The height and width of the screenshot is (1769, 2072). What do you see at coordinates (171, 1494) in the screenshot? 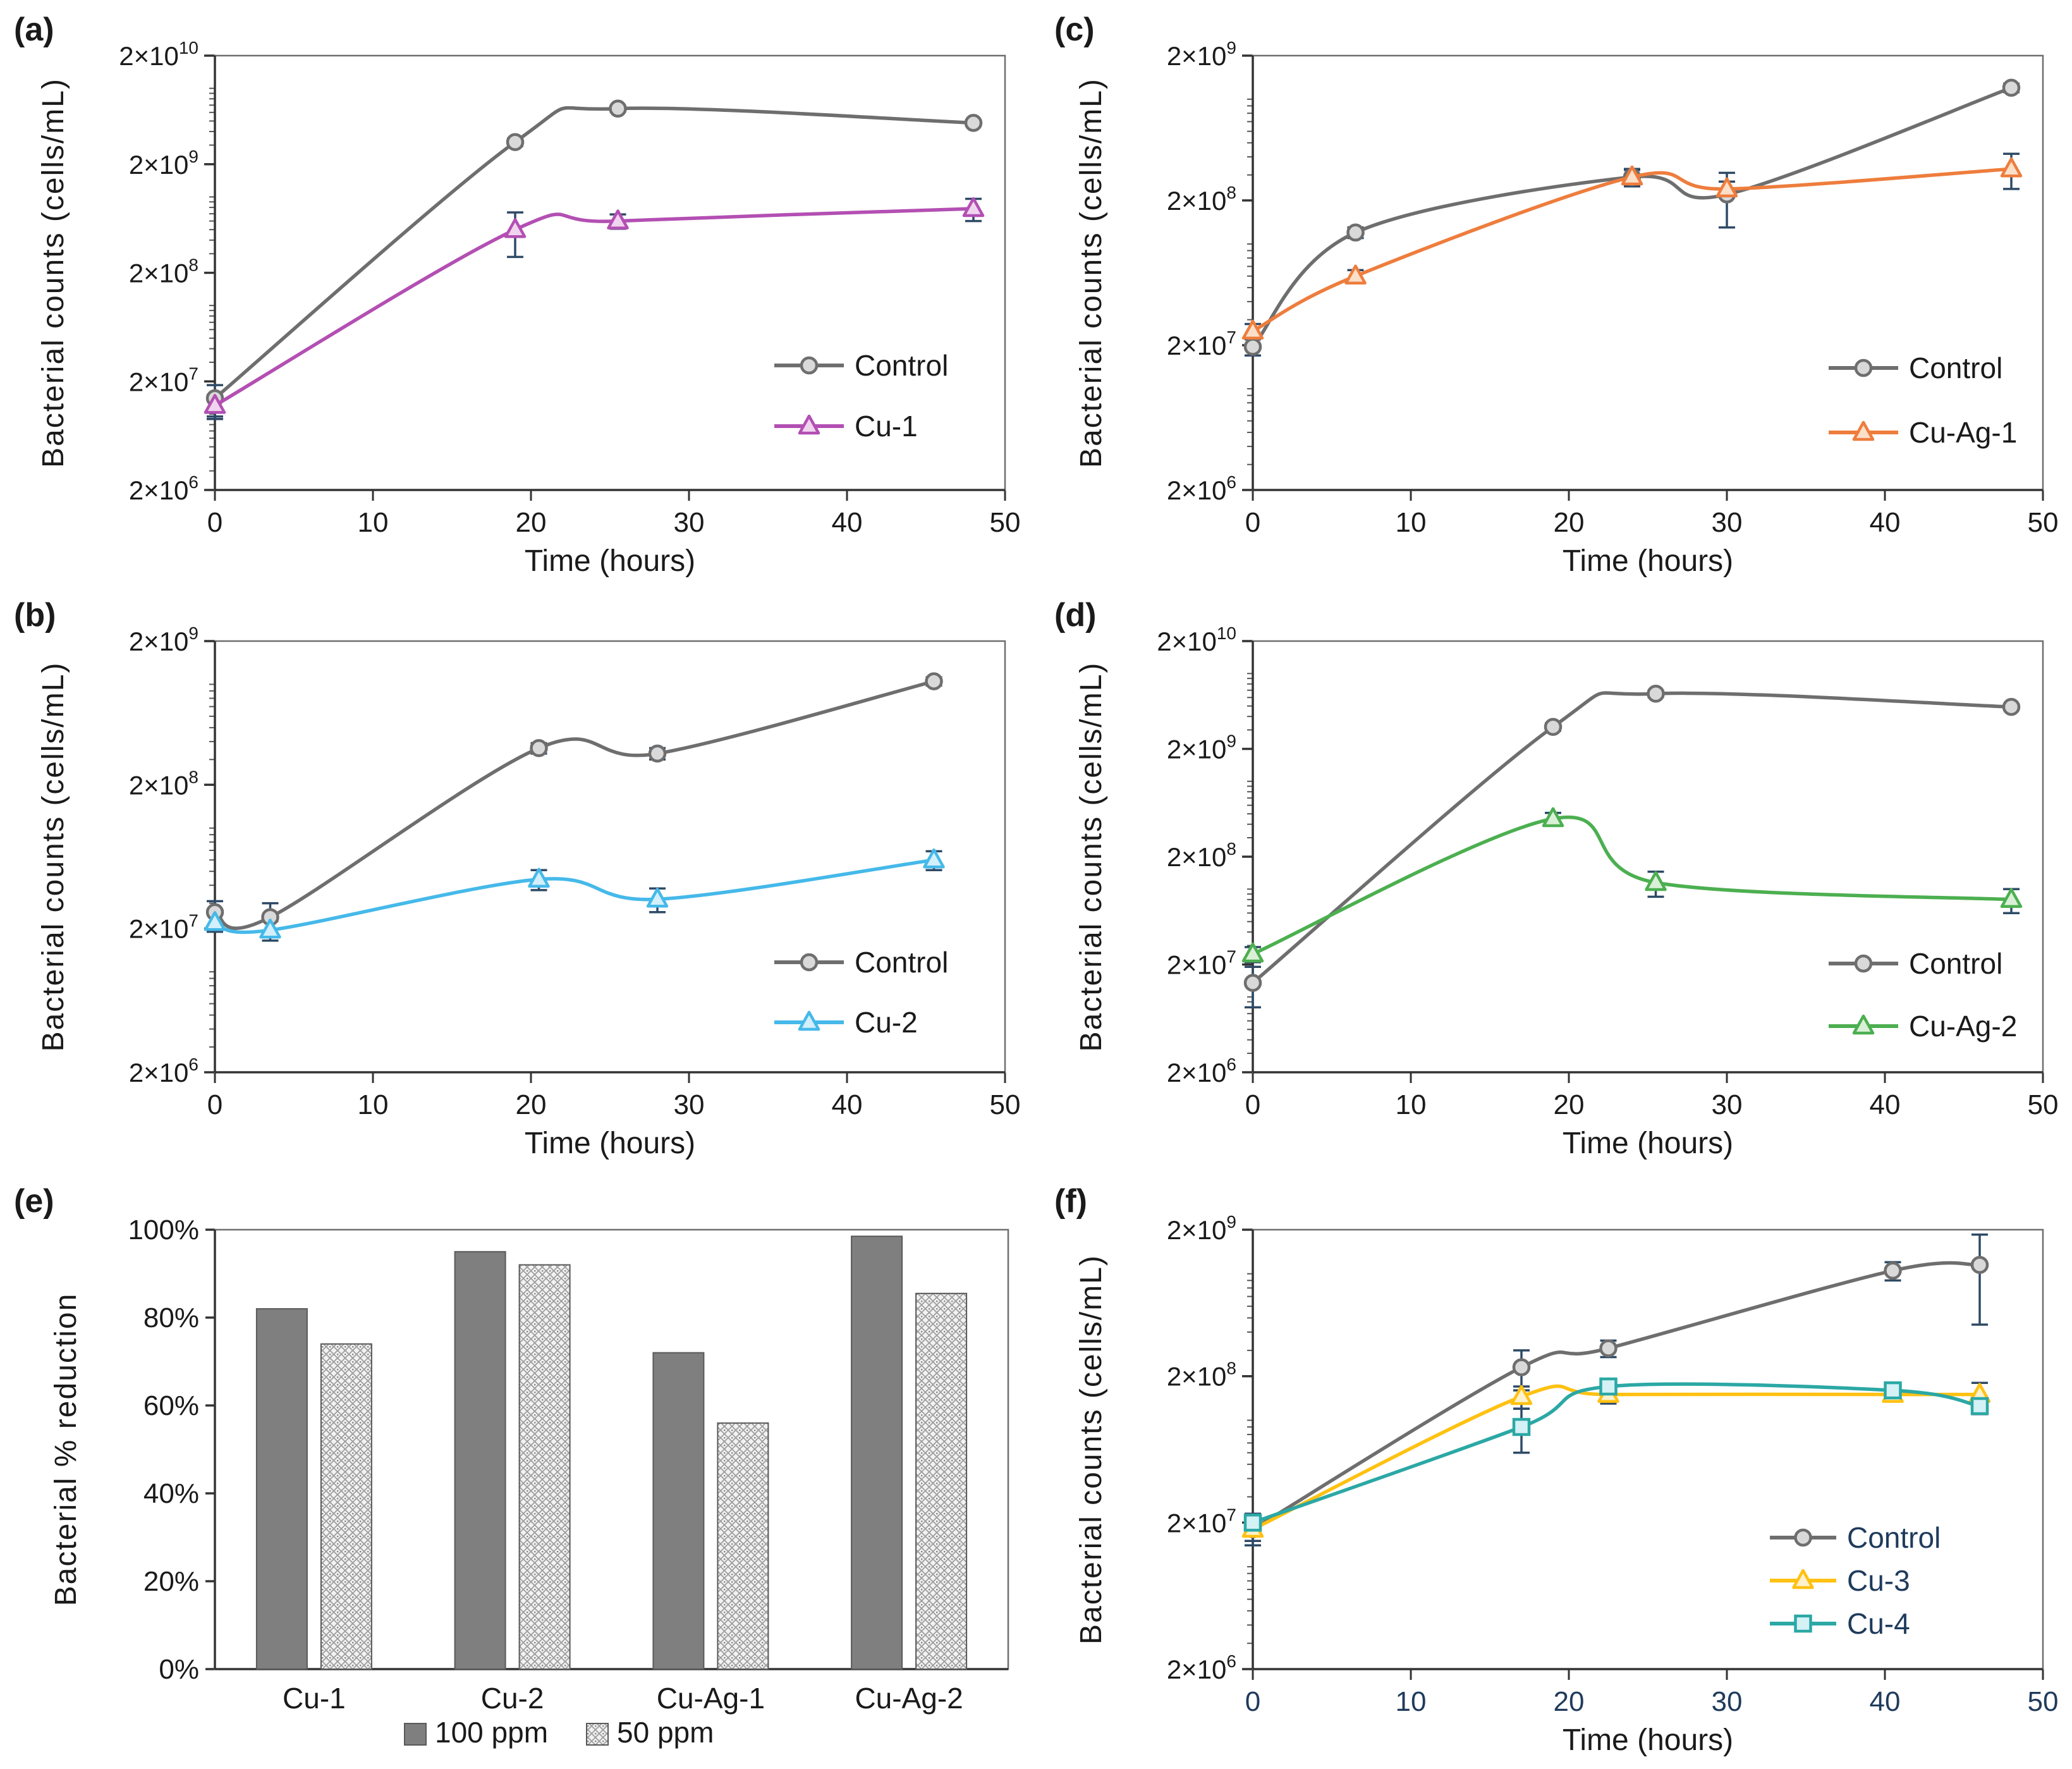
I see `y-tick-label: 40%` at bounding box center [171, 1494].